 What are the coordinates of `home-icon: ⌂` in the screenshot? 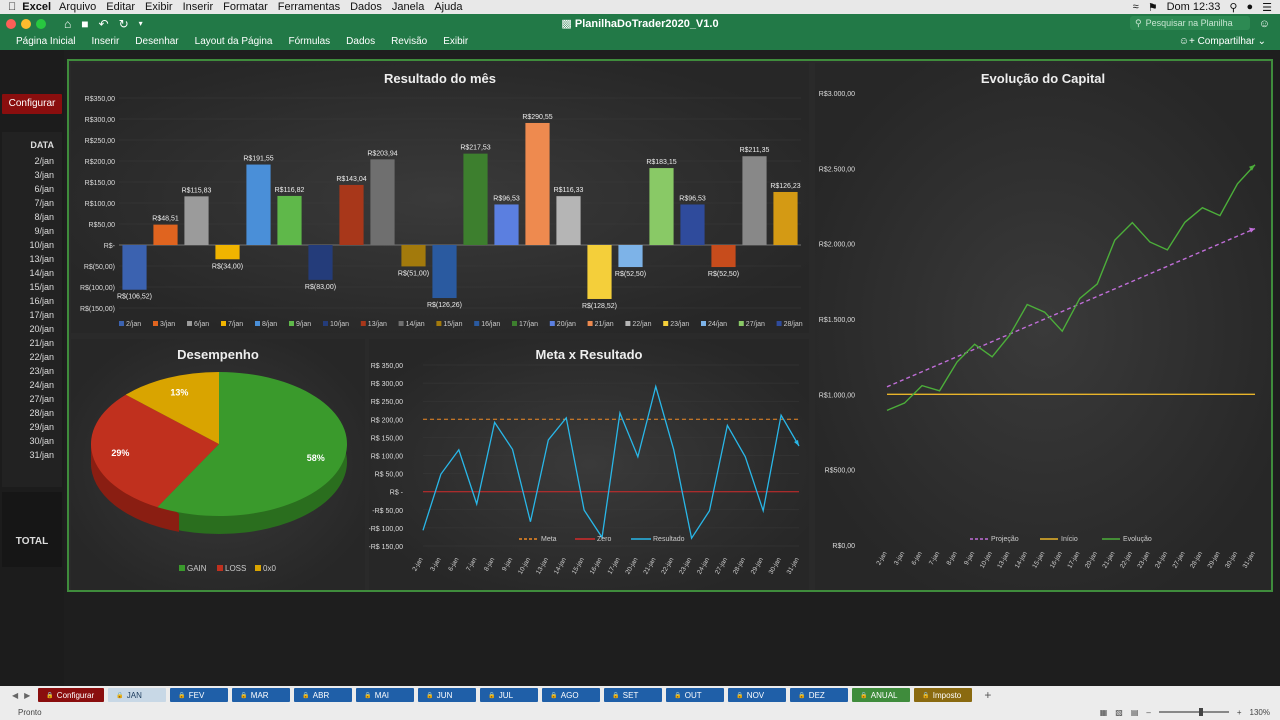 It's located at (68, 23).